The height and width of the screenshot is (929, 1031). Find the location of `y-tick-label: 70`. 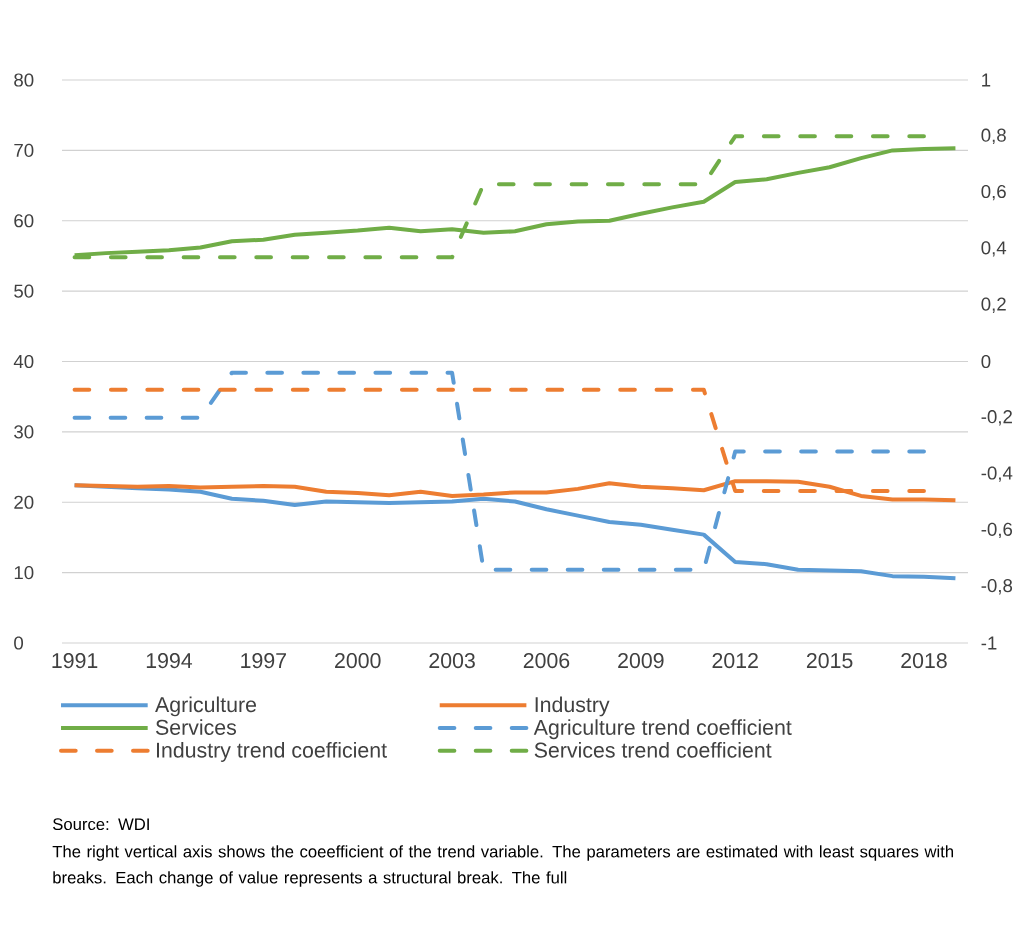

y-tick-label: 70 is located at coordinates (24, 150).